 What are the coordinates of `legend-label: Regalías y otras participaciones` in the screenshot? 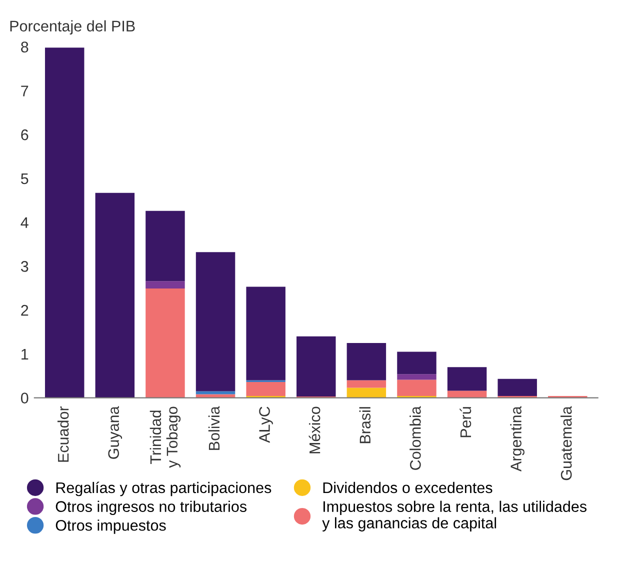 It's located at (164, 489).